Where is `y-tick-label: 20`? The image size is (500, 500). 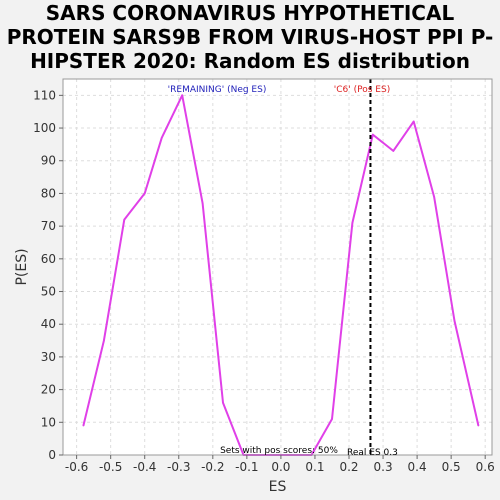
y-tick-label: 20 is located at coordinates (48, 390).